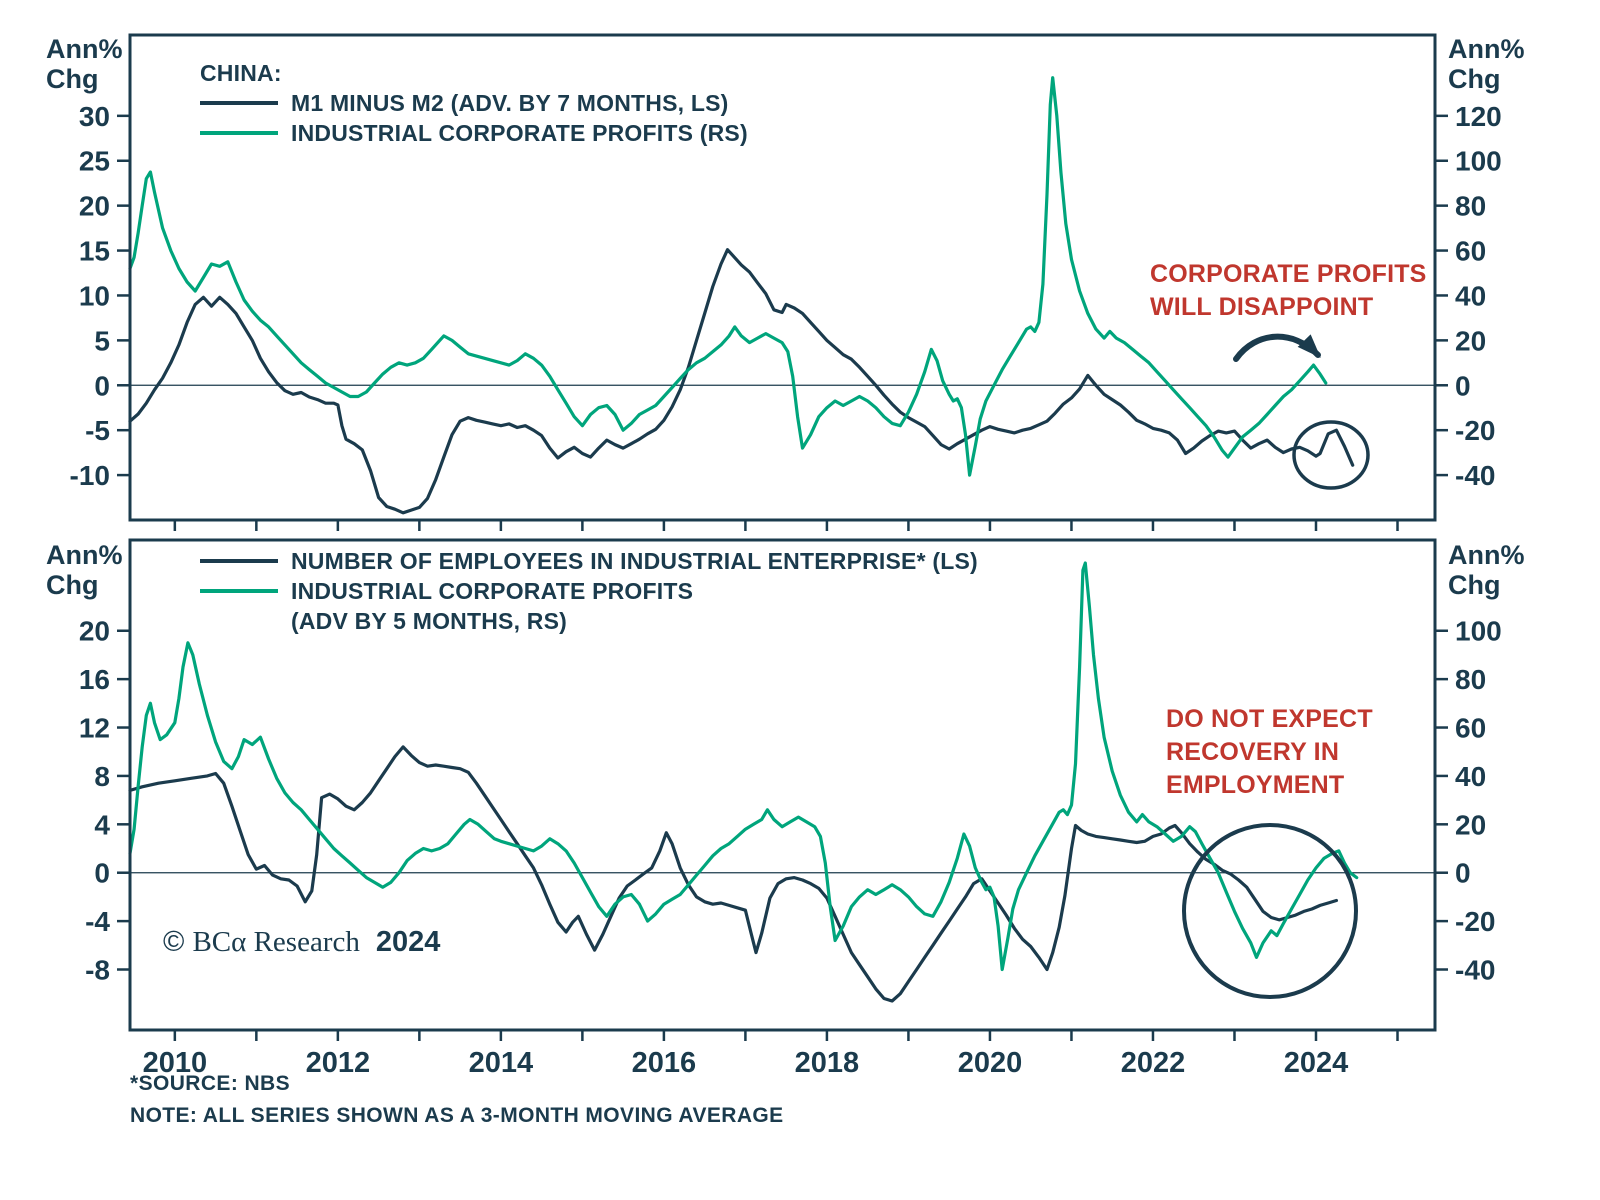  What do you see at coordinates (429, 620) in the screenshot?
I see `legend-label-continued: (ADV BY 5 MONTHS, RS)` at bounding box center [429, 620].